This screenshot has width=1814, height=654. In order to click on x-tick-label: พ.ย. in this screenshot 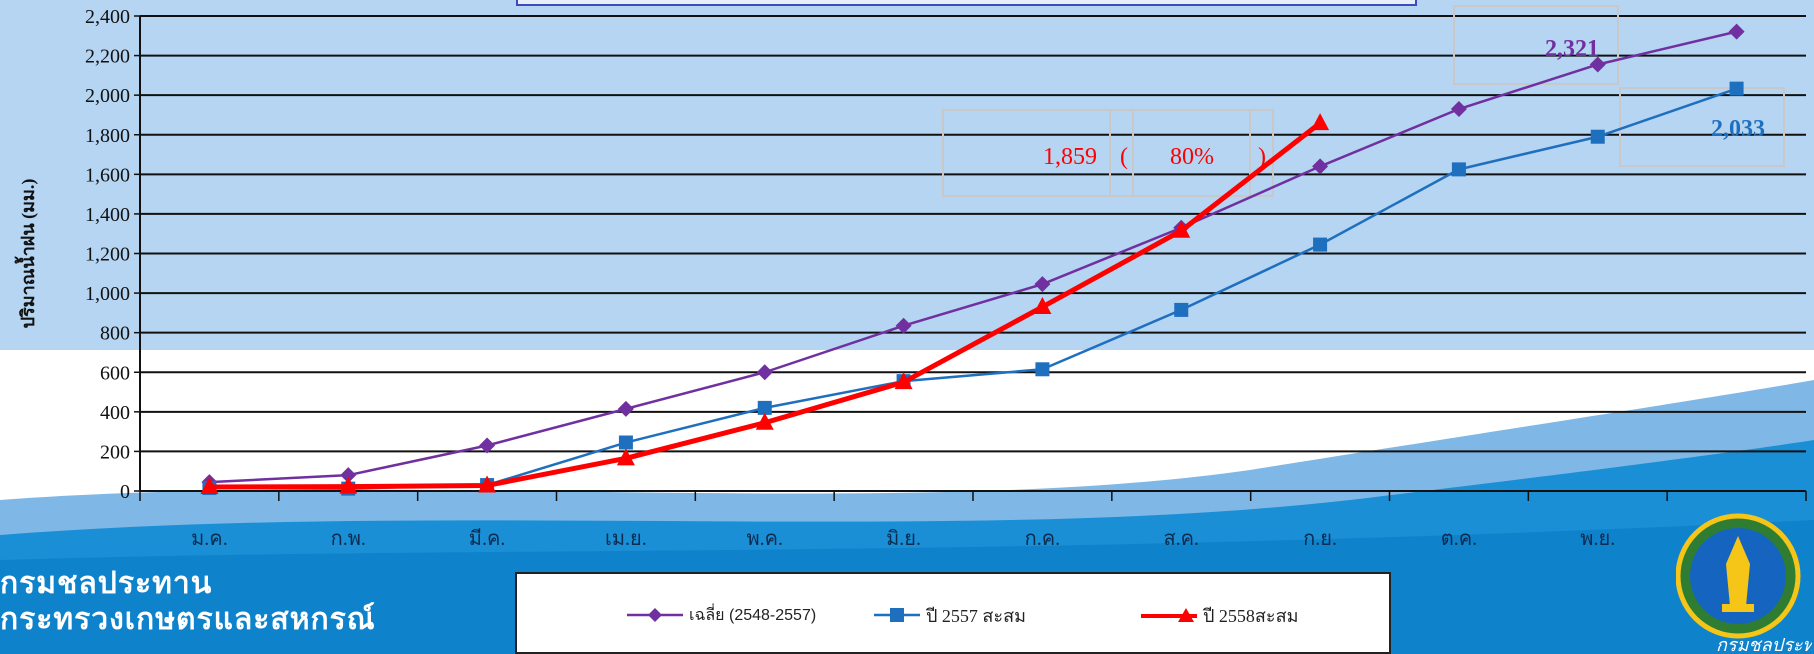, I will do `click(1597, 539)`.